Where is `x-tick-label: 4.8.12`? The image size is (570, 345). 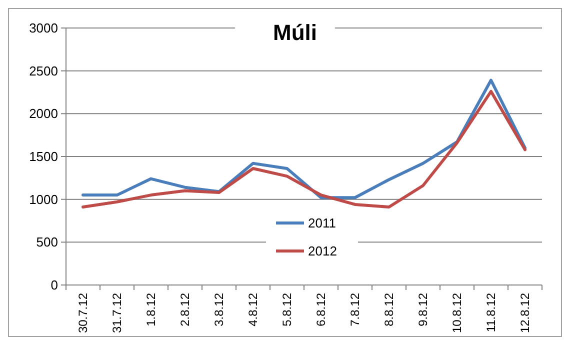 x-tick-label: 4.8.12 is located at coordinates (253, 309).